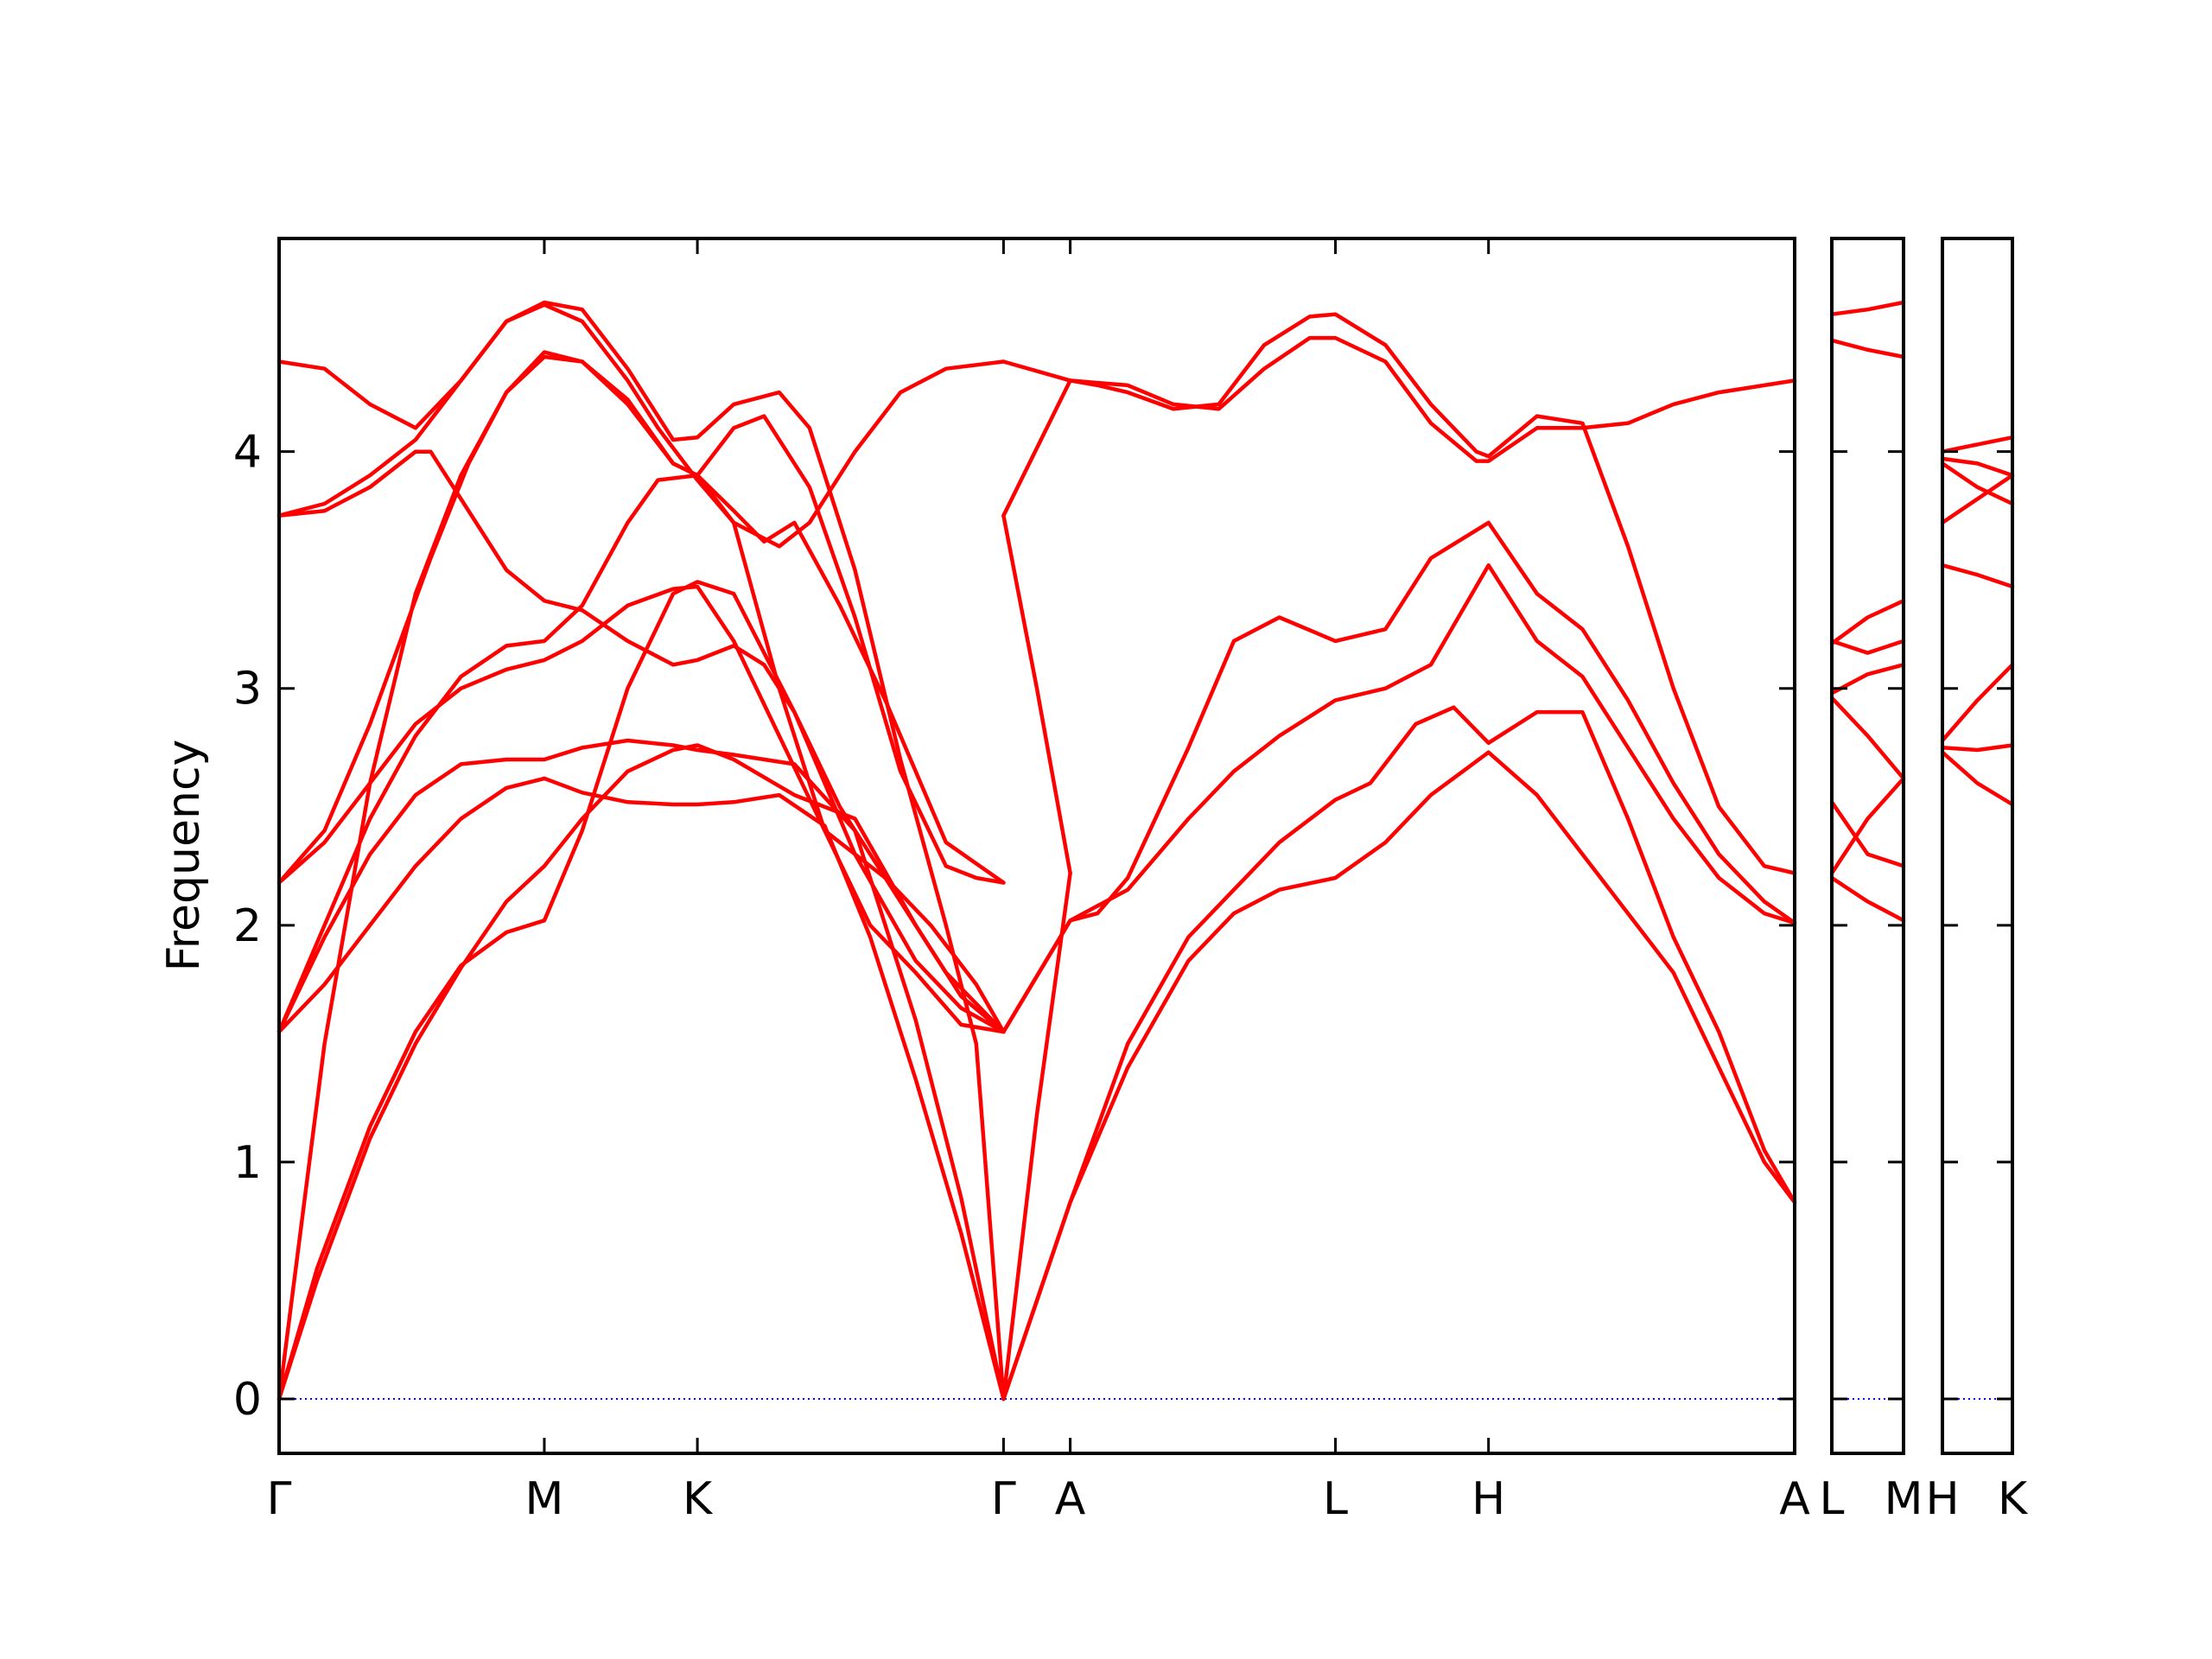 This screenshot has height=1659, width=2212. What do you see at coordinates (184, 856) in the screenshot?
I see `y-axis-label: Frequency` at bounding box center [184, 856].